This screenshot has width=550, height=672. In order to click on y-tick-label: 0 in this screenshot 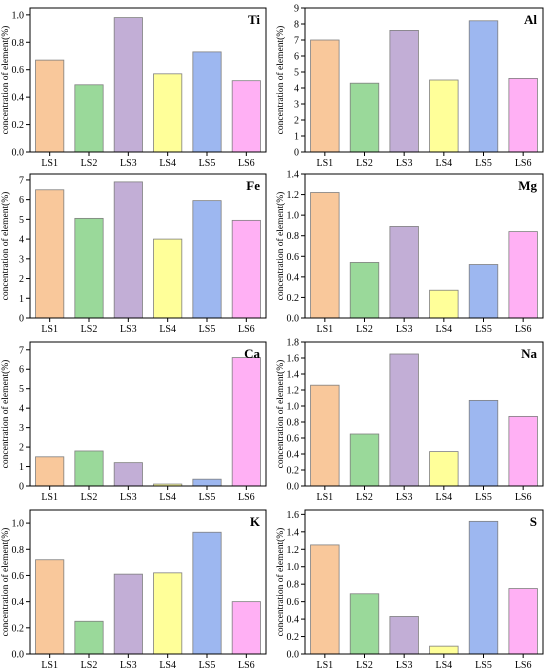, I will do `click(21, 487)`.